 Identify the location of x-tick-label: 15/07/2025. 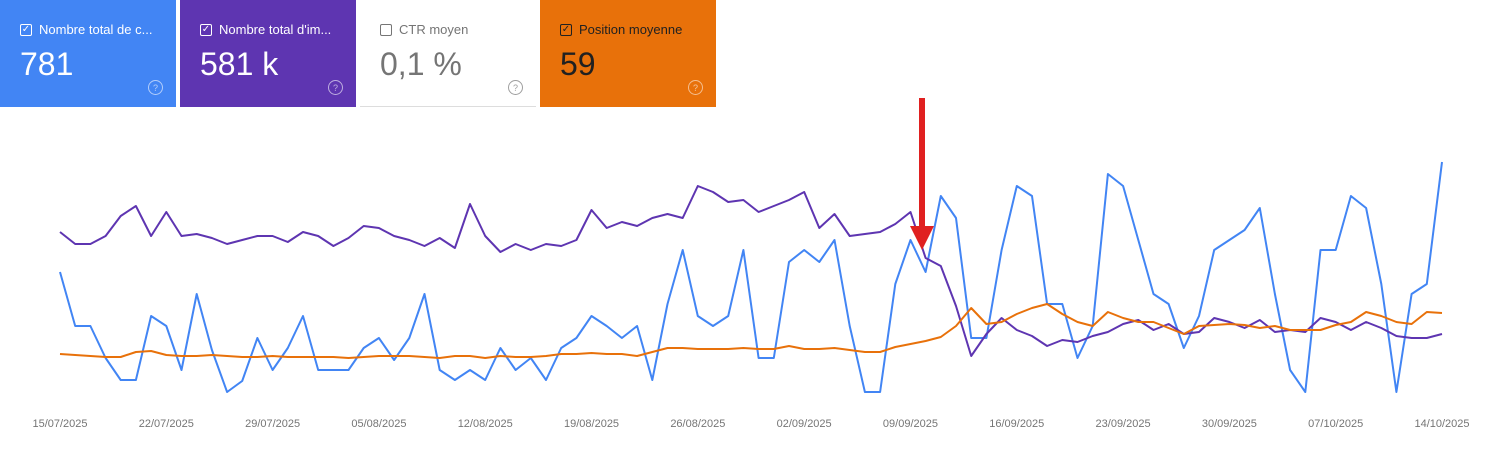
(59, 424).